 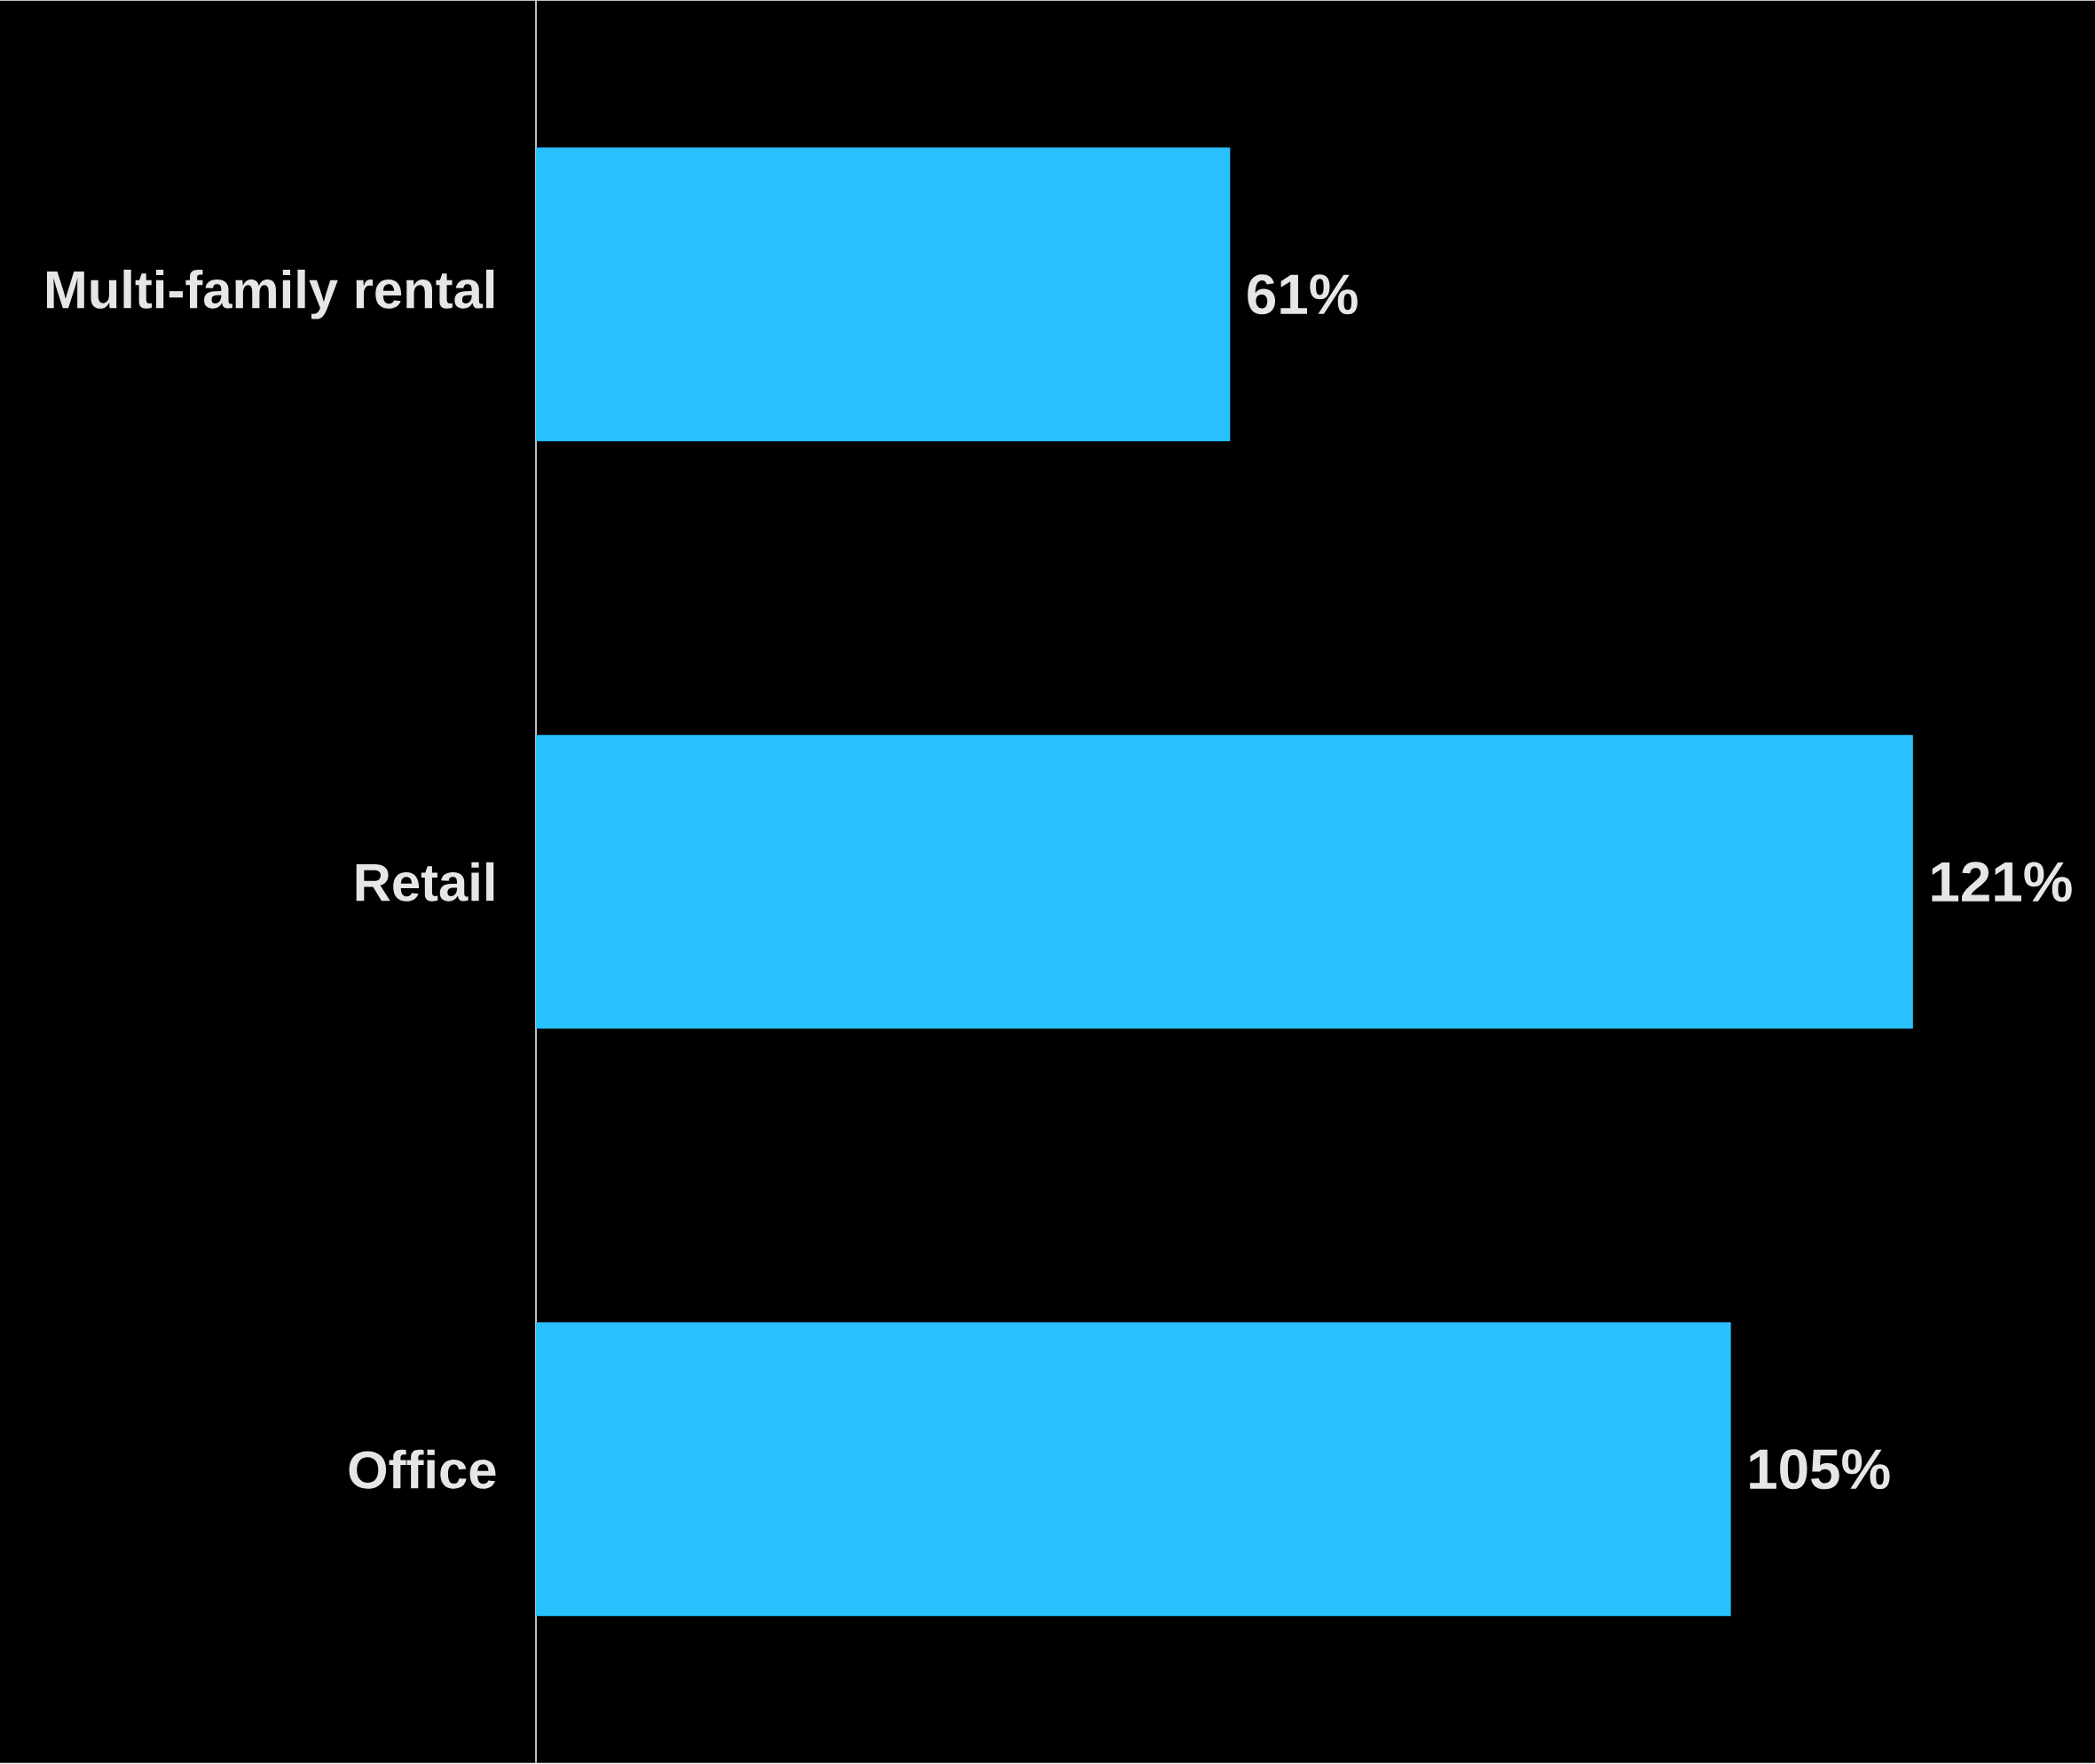 I want to click on y-tick-label: Office, so click(x=423, y=1470).